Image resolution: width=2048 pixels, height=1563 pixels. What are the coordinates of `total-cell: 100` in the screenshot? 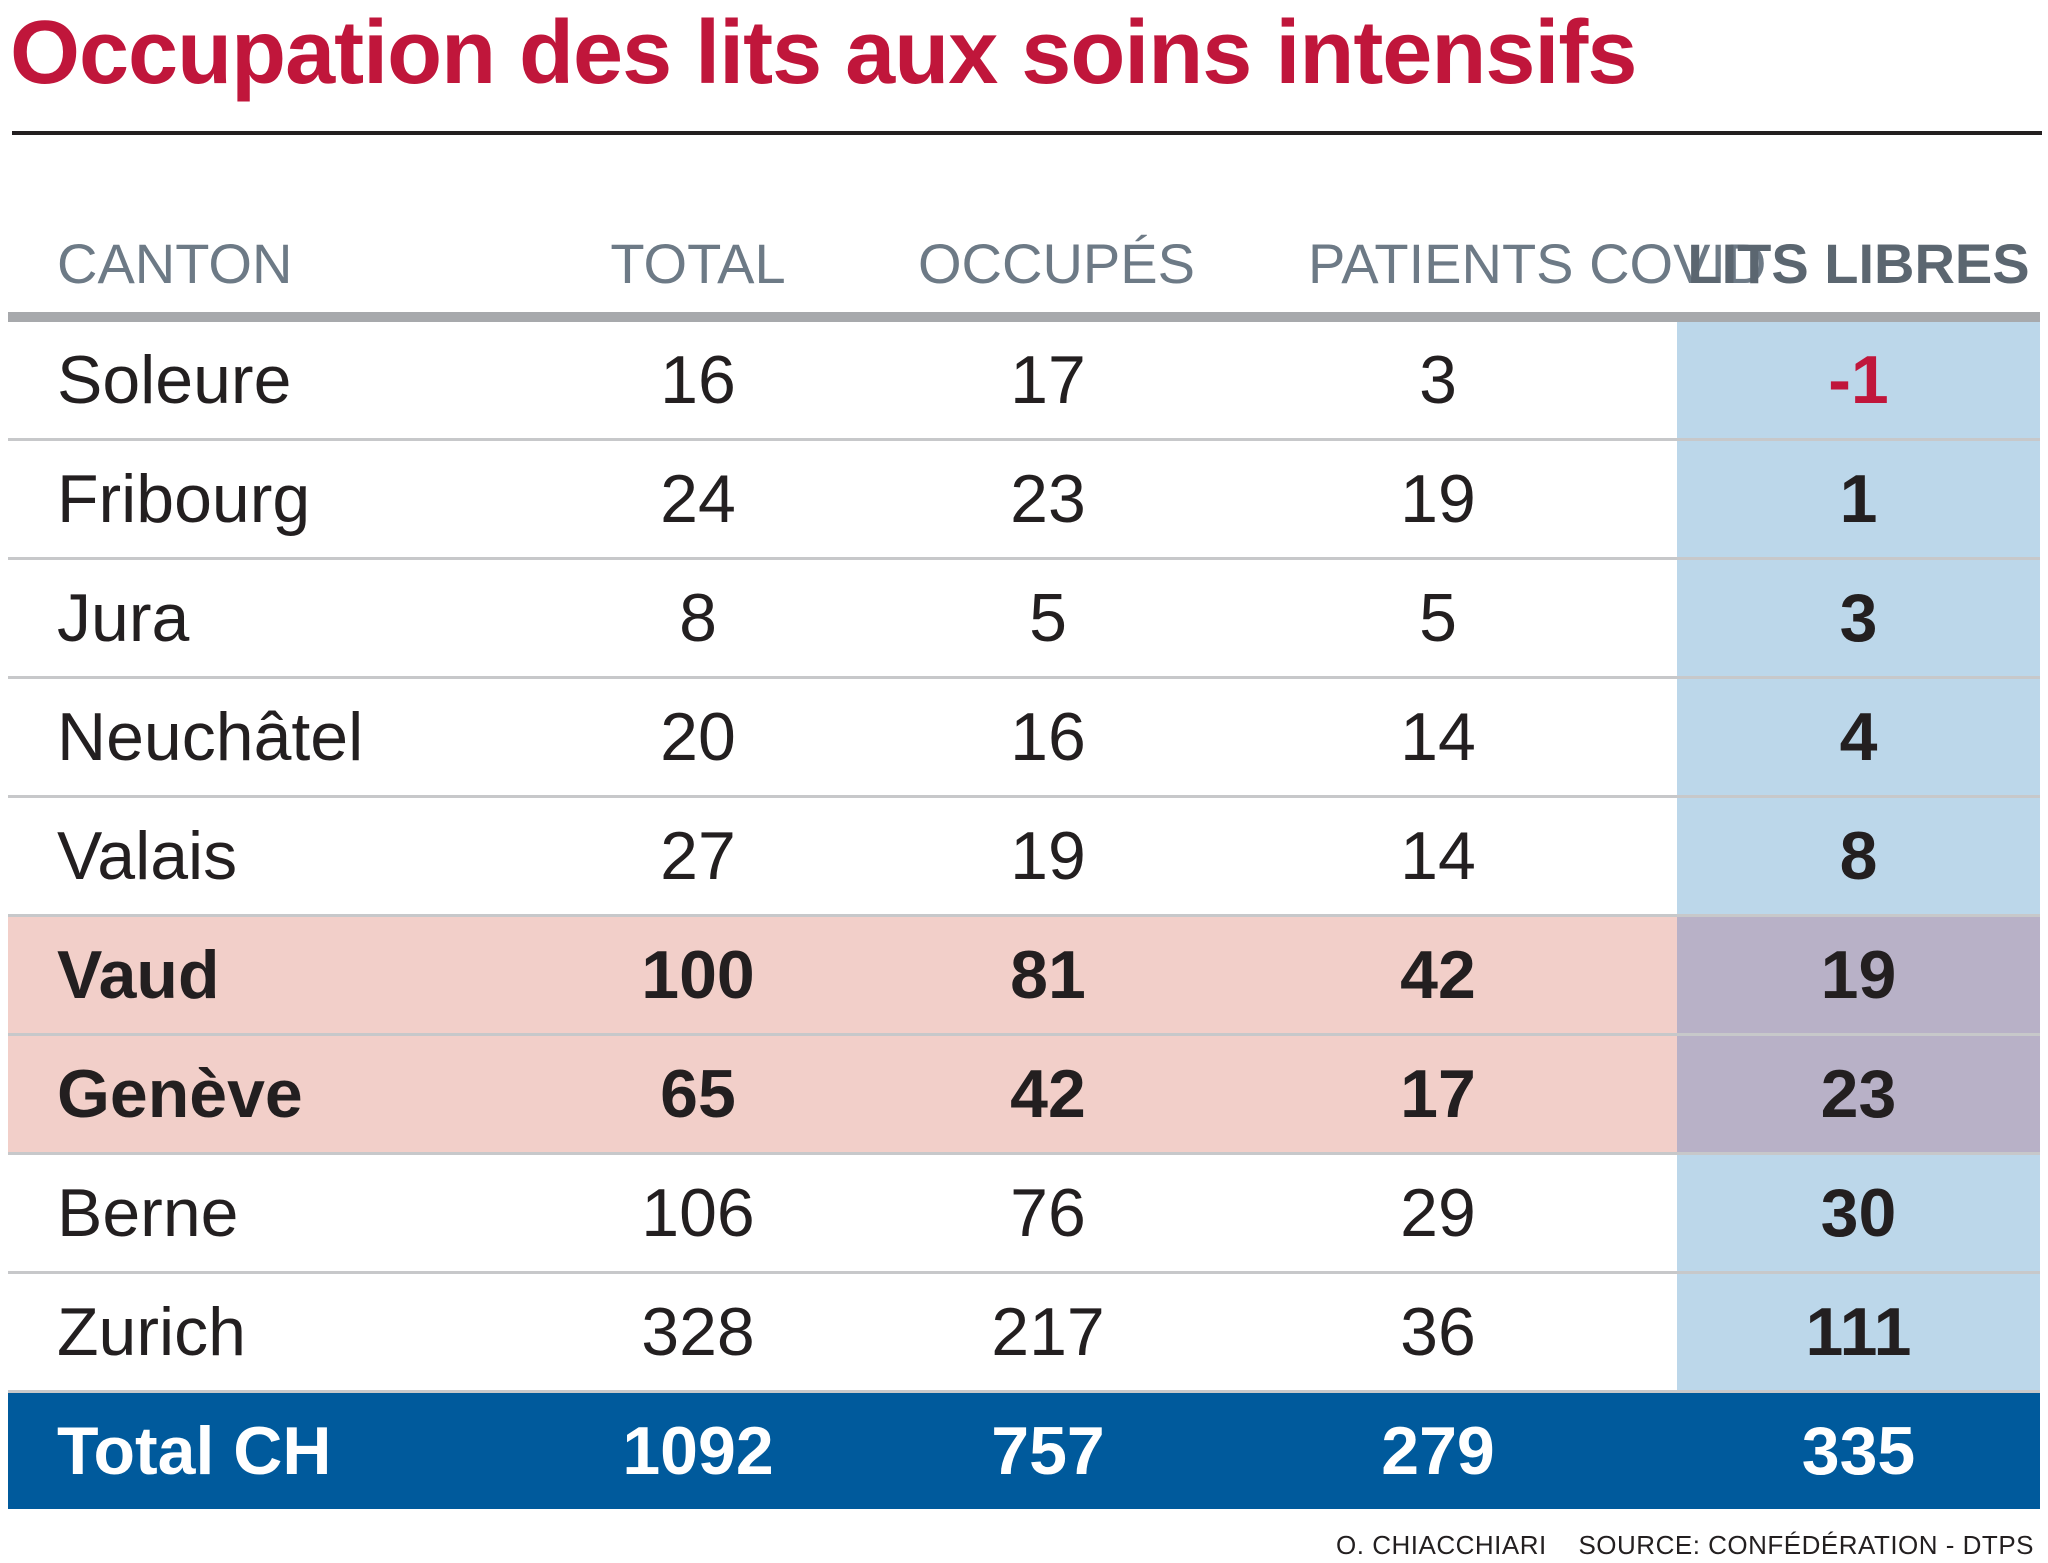 It's located at (698, 975).